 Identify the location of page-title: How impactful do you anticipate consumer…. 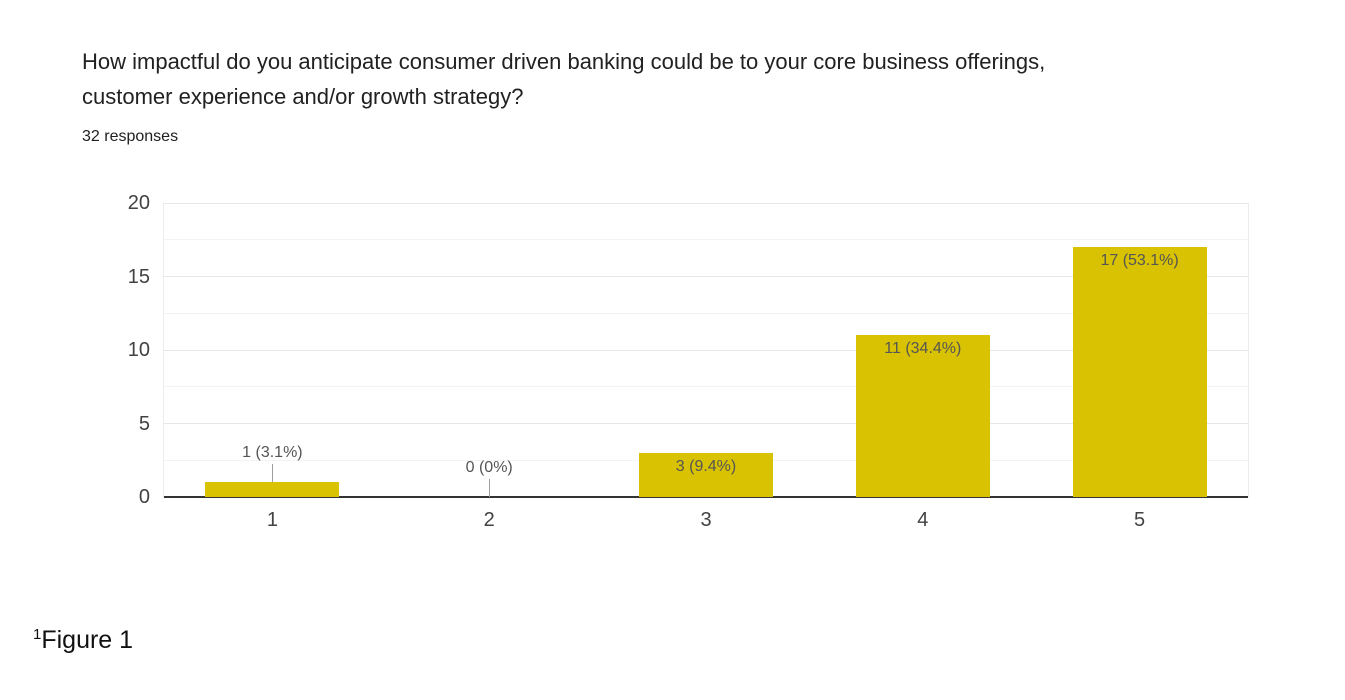
(563, 79).